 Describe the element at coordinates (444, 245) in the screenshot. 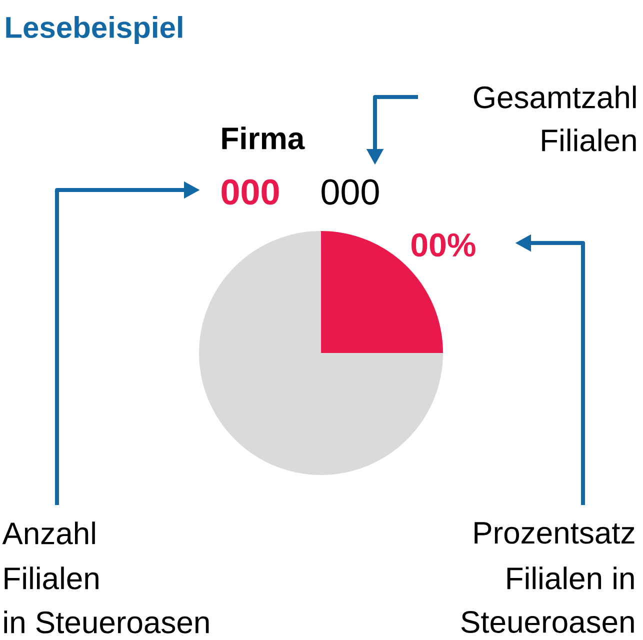

I see `text: 00%` at that location.